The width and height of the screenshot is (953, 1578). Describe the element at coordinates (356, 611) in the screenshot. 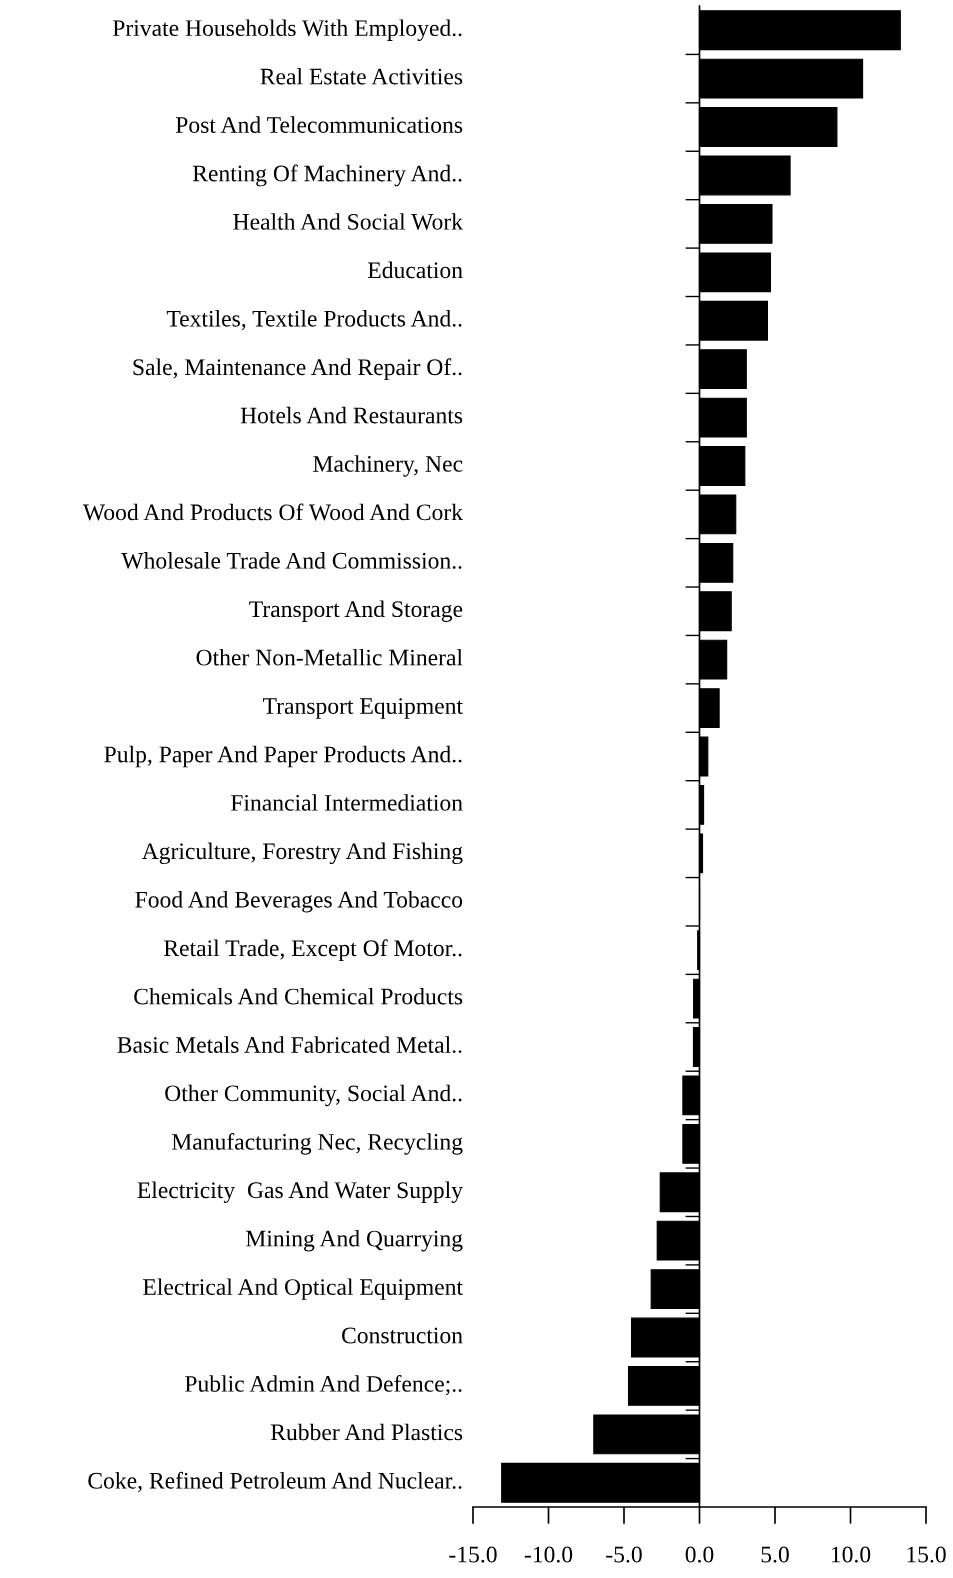

I see `y-tick-label: Transport And Storage` at that location.